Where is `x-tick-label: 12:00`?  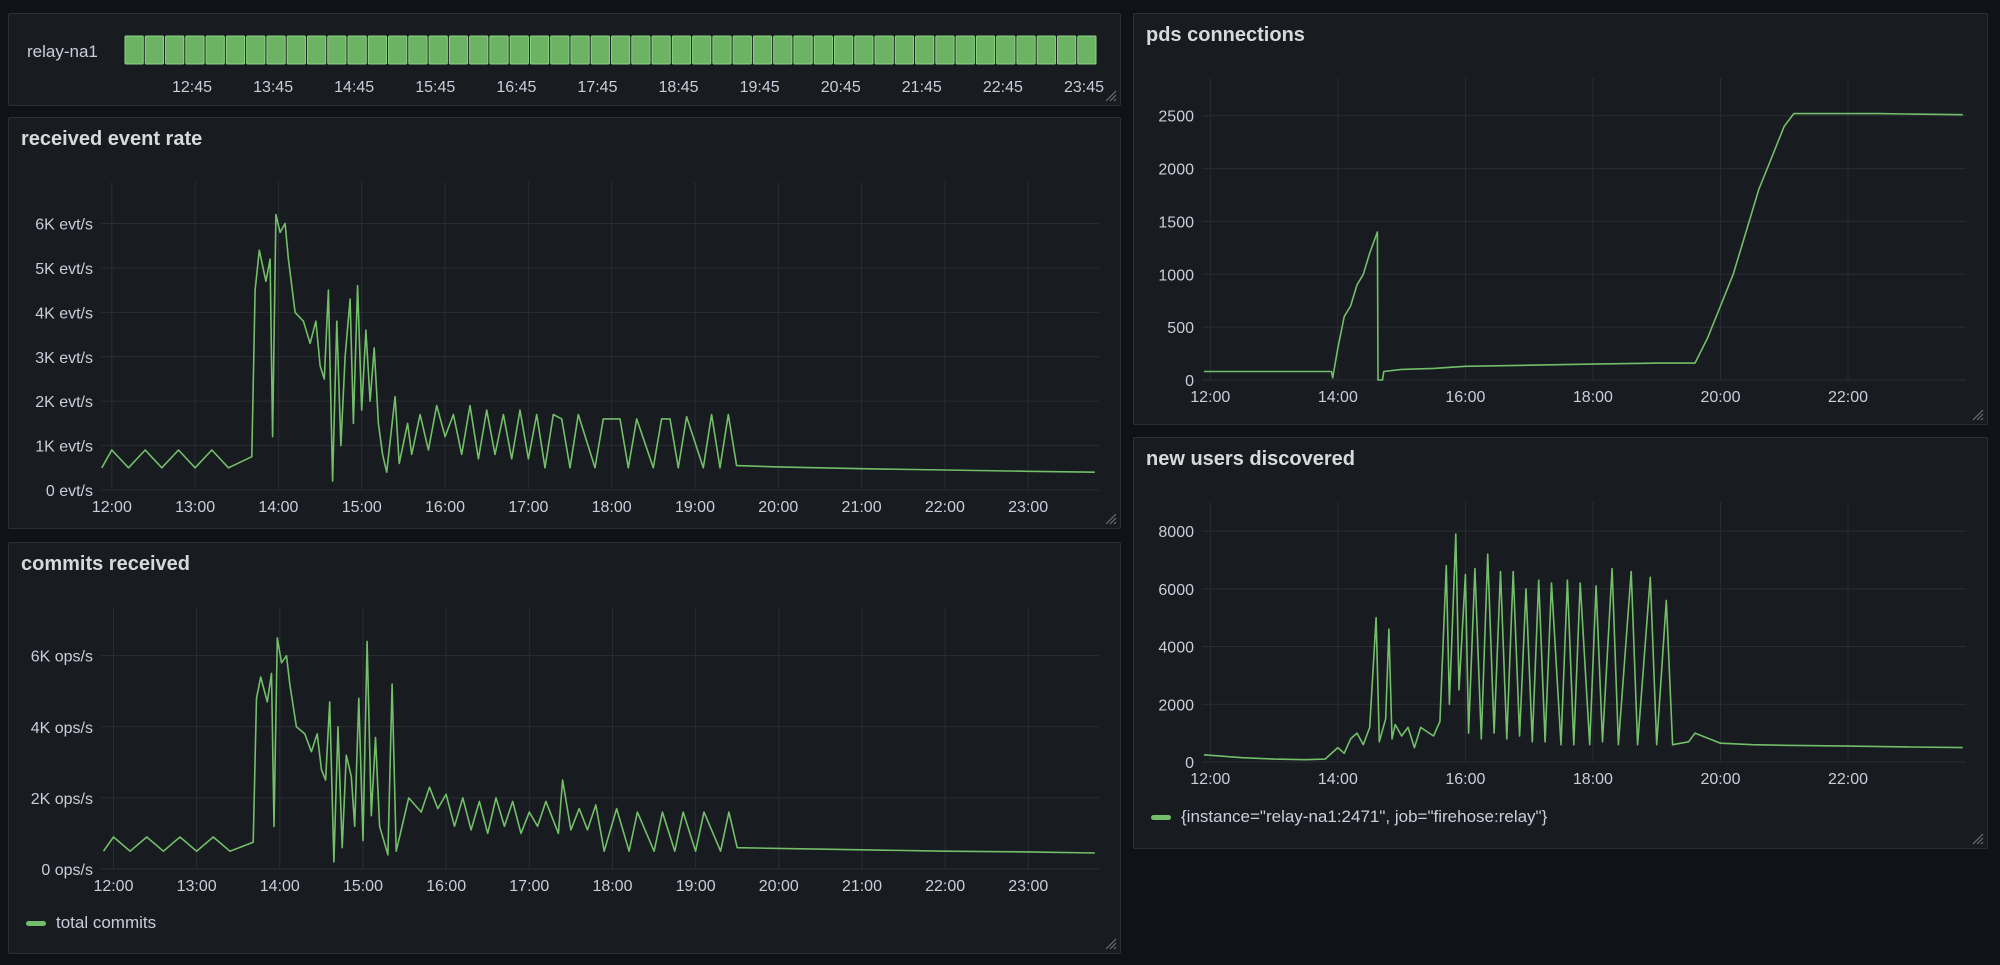
x-tick-label: 12:00 is located at coordinates (1210, 779).